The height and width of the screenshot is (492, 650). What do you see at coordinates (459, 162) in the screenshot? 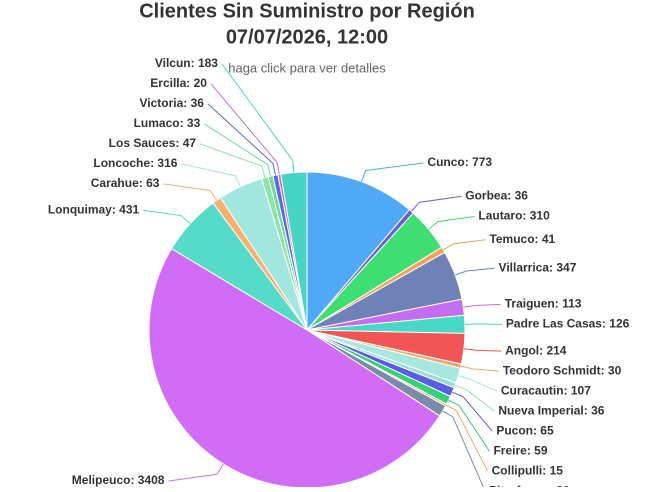
I see `data-label: Cunco: 773` at bounding box center [459, 162].